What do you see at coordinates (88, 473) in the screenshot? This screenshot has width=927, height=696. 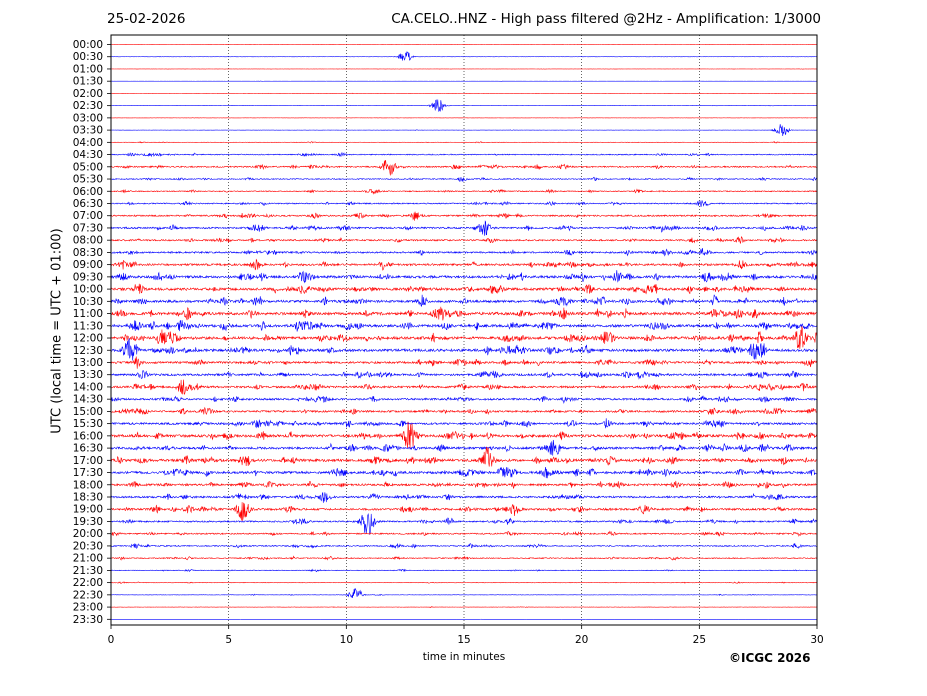 I see `y-tick-label: 17:30` at bounding box center [88, 473].